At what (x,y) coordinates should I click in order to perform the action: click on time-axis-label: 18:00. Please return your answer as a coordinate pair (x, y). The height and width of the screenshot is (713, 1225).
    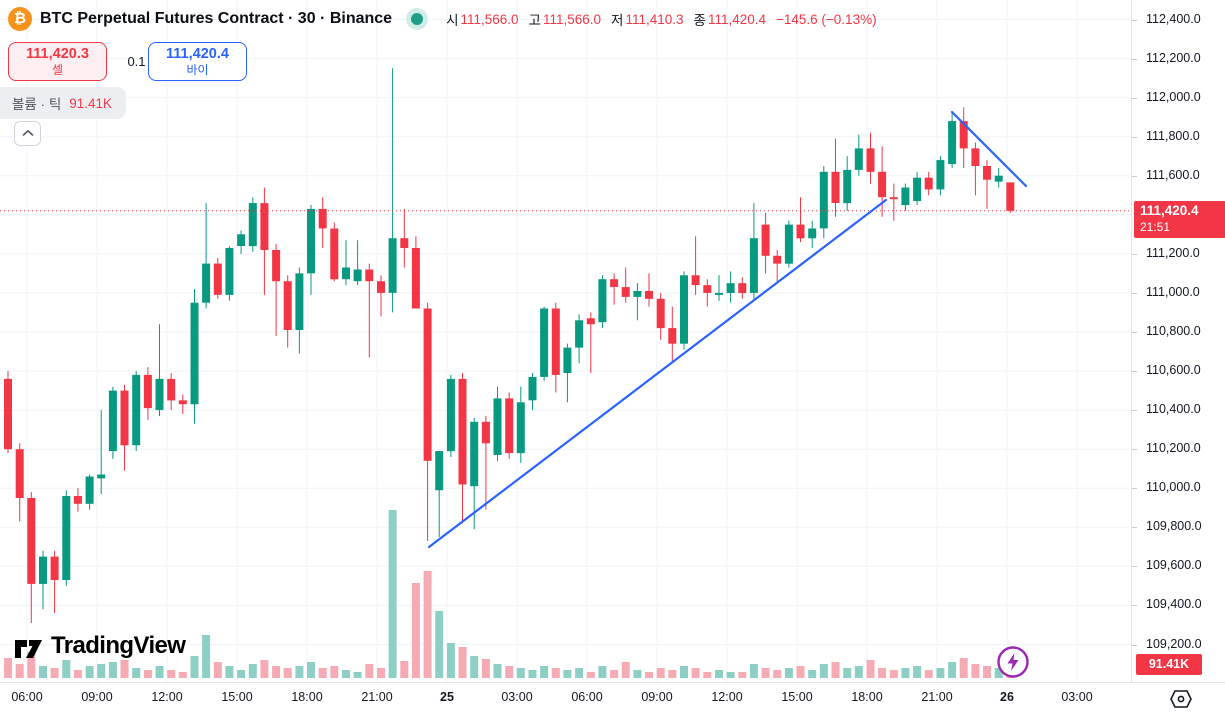
    Looking at the image, I should click on (867, 697).